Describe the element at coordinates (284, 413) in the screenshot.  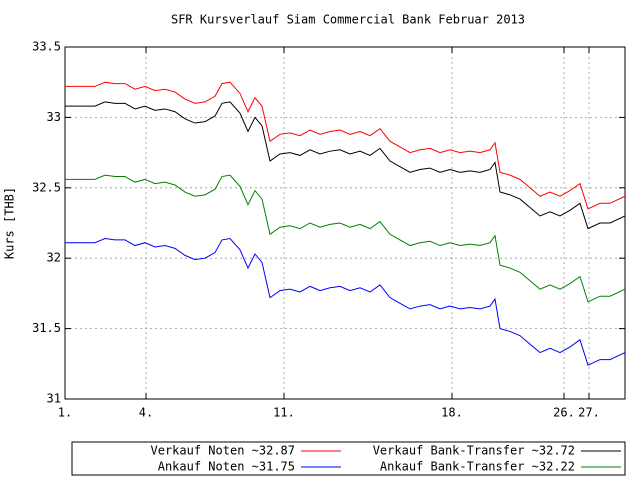
I see `x-tick-label: 11.` at that location.